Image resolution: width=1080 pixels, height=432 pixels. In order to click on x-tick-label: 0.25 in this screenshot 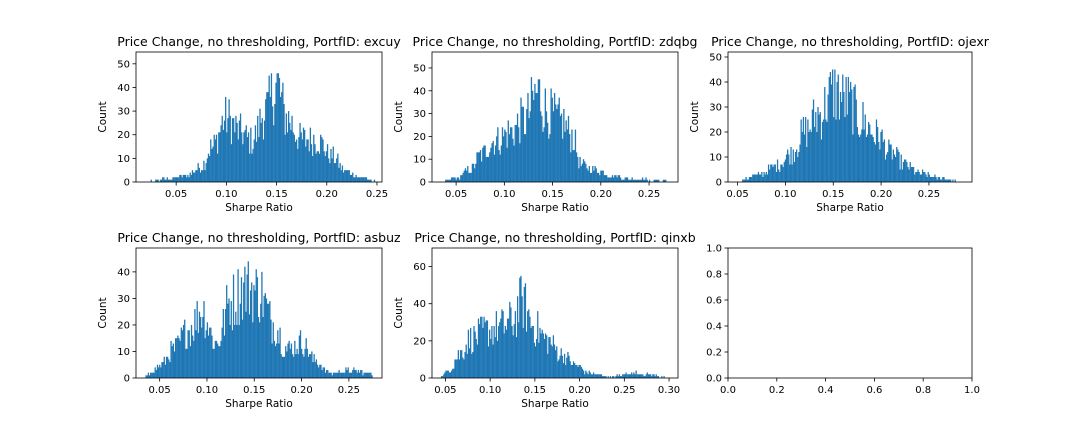, I will do `click(377, 194)`.